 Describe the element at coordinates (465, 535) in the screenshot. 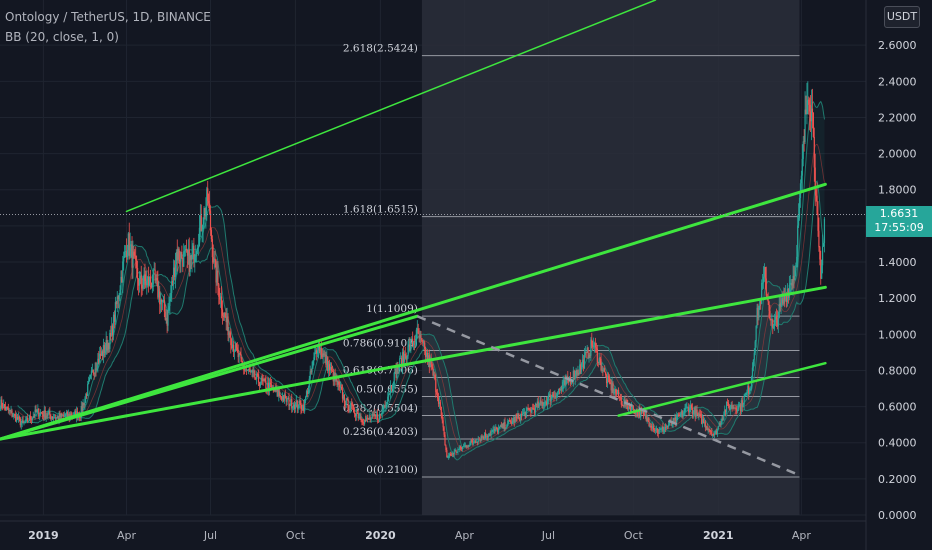

I see `x-tick-label: Apr` at that location.